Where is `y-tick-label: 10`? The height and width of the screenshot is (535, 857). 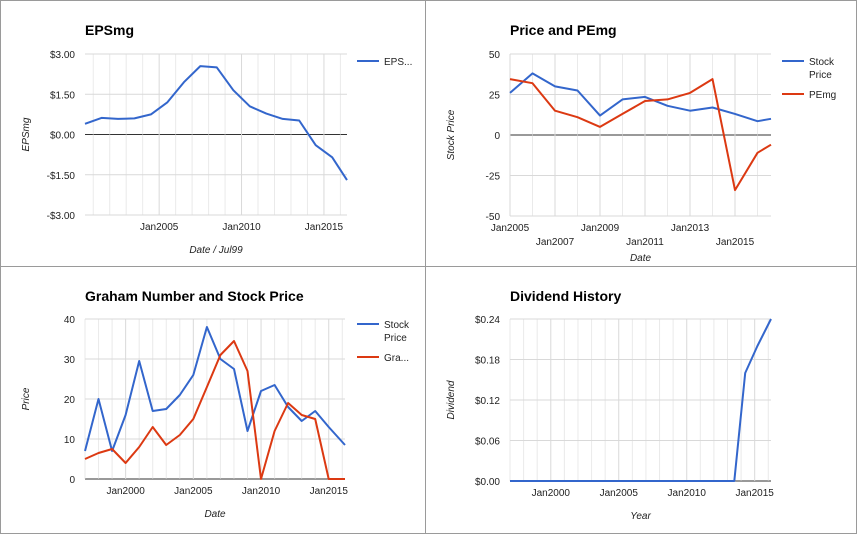 y-tick-label: 10 is located at coordinates (70, 440).